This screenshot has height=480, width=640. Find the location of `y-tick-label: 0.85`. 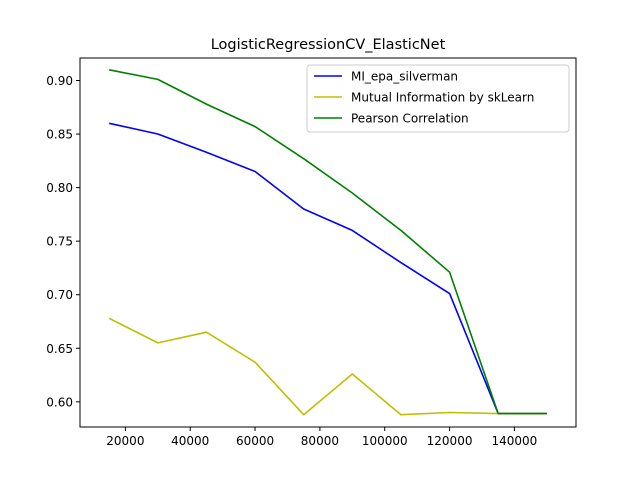

y-tick-label: 0.85 is located at coordinates (59, 135).